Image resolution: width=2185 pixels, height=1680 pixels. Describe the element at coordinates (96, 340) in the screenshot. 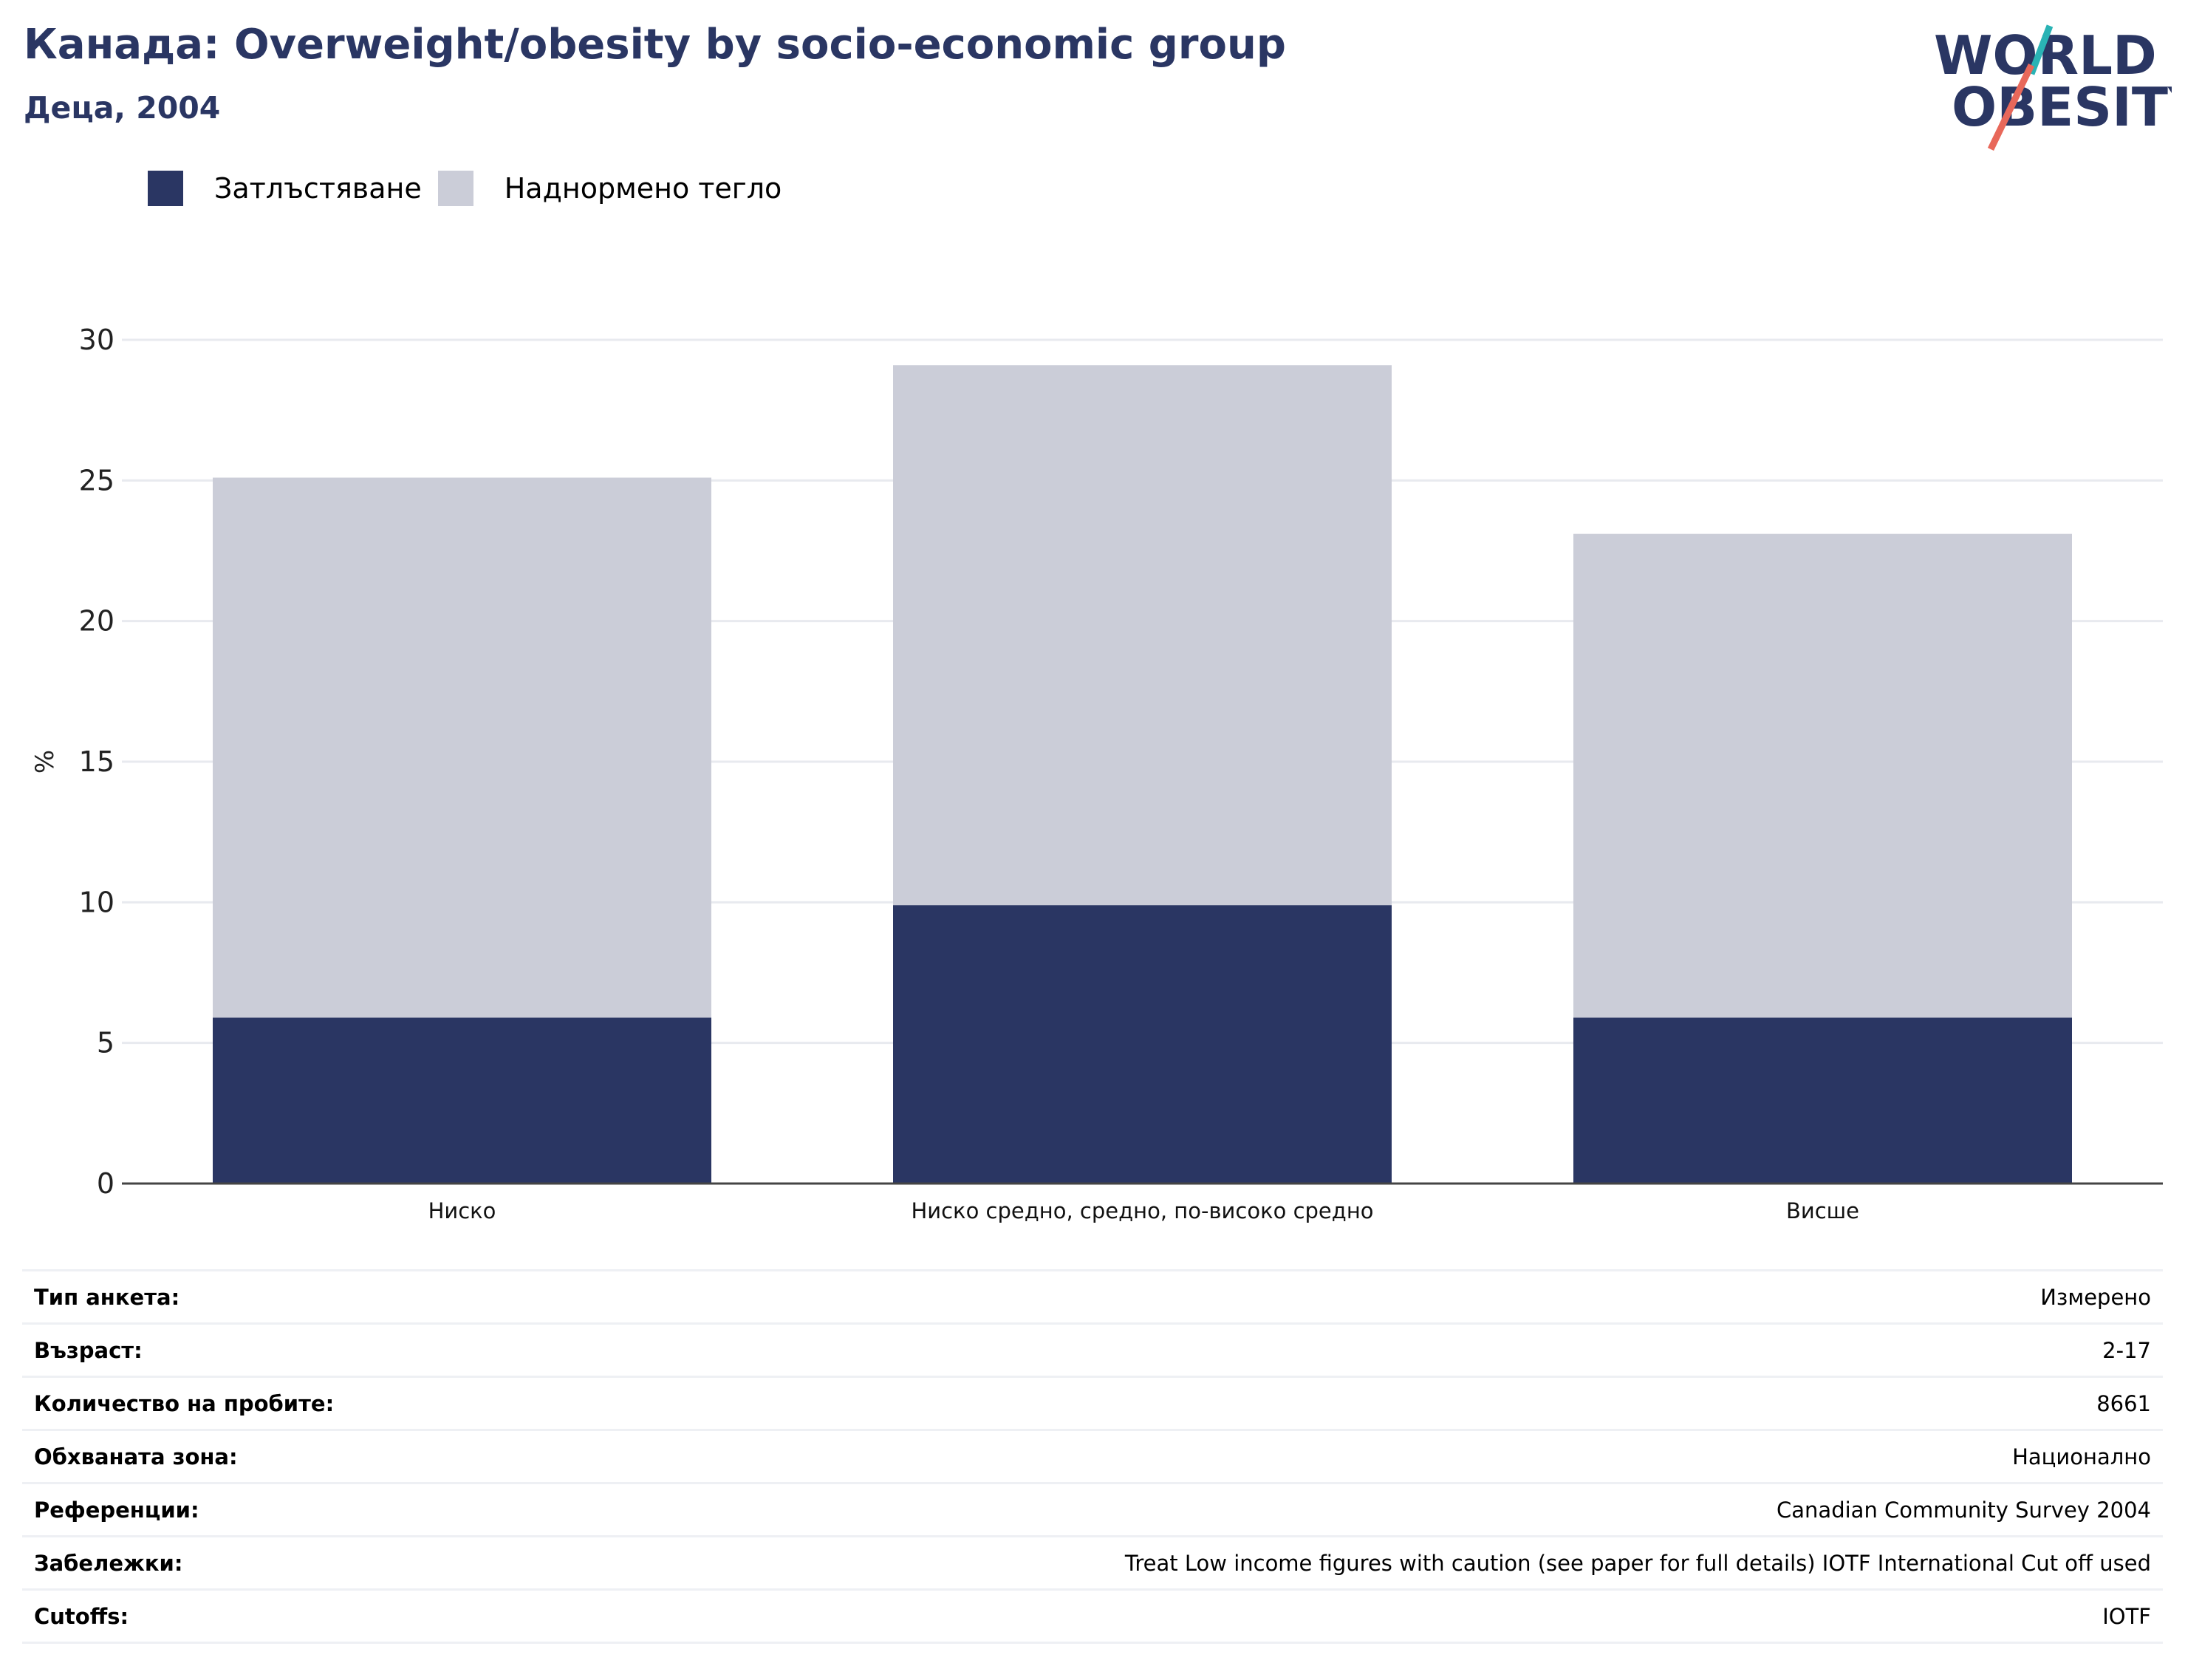

I see `y-tick-label: 30` at that location.